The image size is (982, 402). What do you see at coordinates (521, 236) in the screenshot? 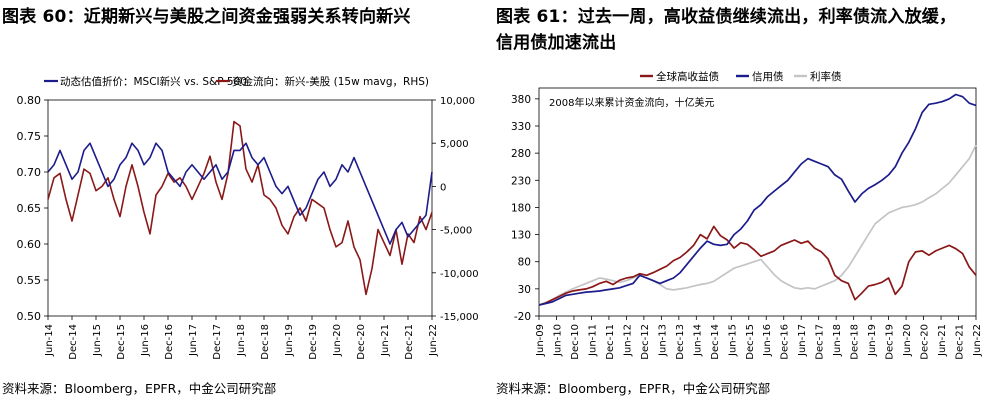
I see `y-tick-label: 130` at bounding box center [521, 236].